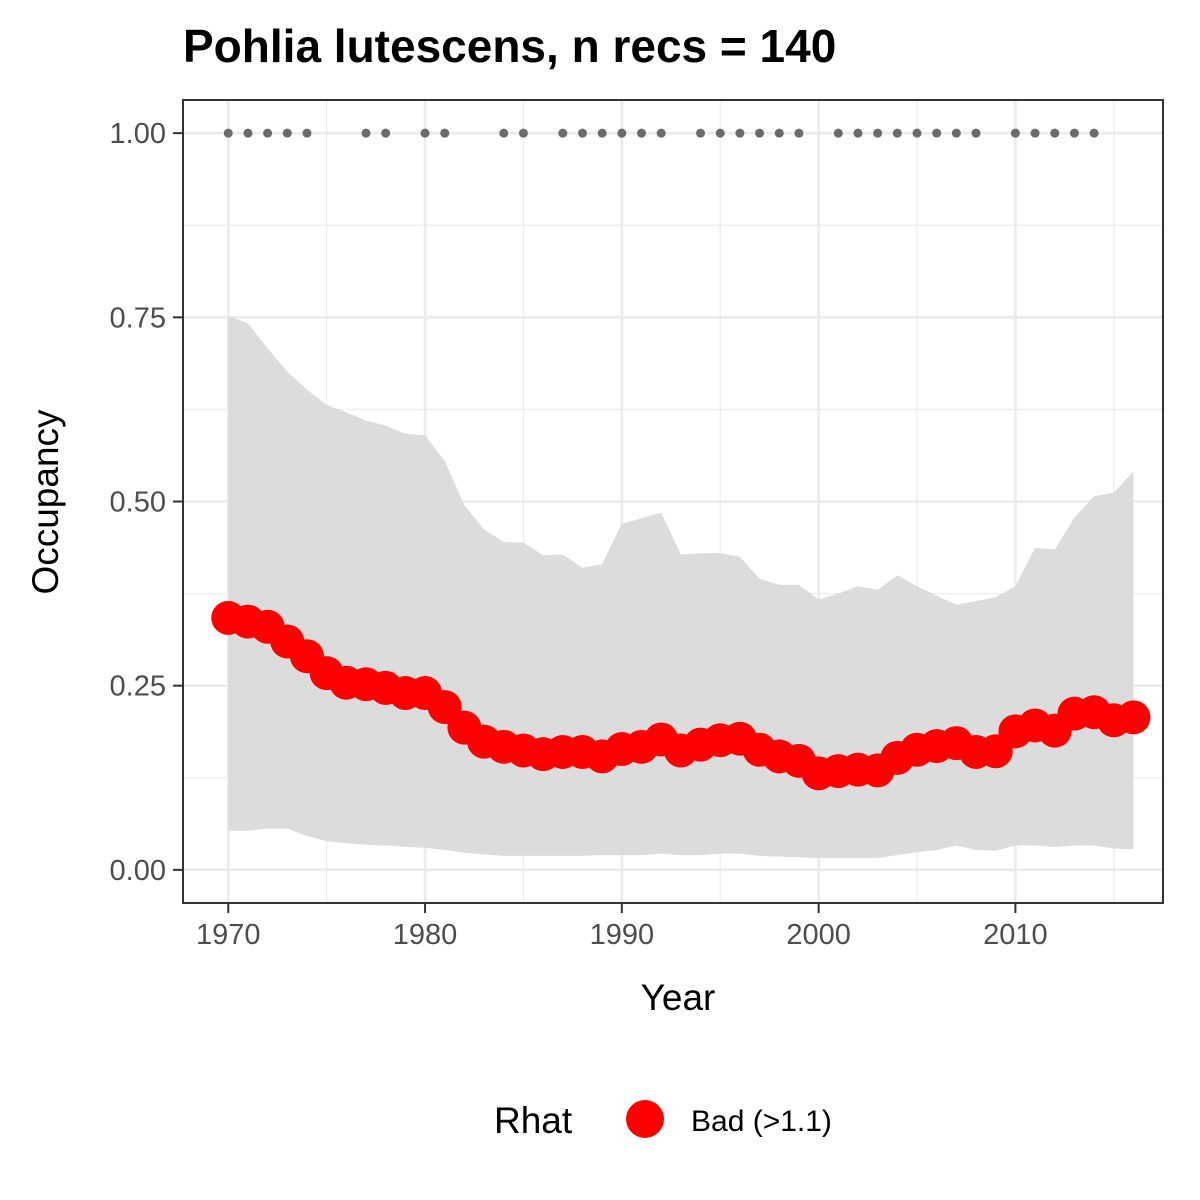  Describe the element at coordinates (138, 318) in the screenshot. I see `y-tick-label: 0.75` at that location.